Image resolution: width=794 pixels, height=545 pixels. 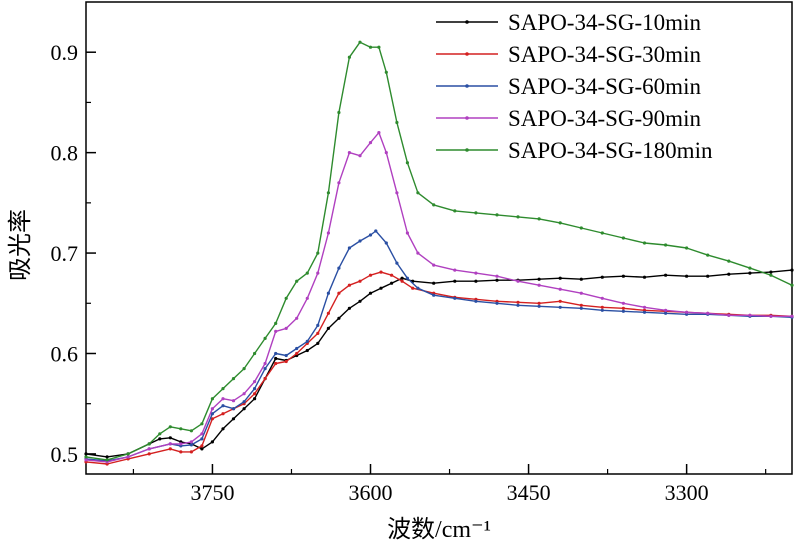 What do you see at coordinates (65, 253) in the screenshot?
I see `y-tick-label: 0.7` at bounding box center [65, 253].